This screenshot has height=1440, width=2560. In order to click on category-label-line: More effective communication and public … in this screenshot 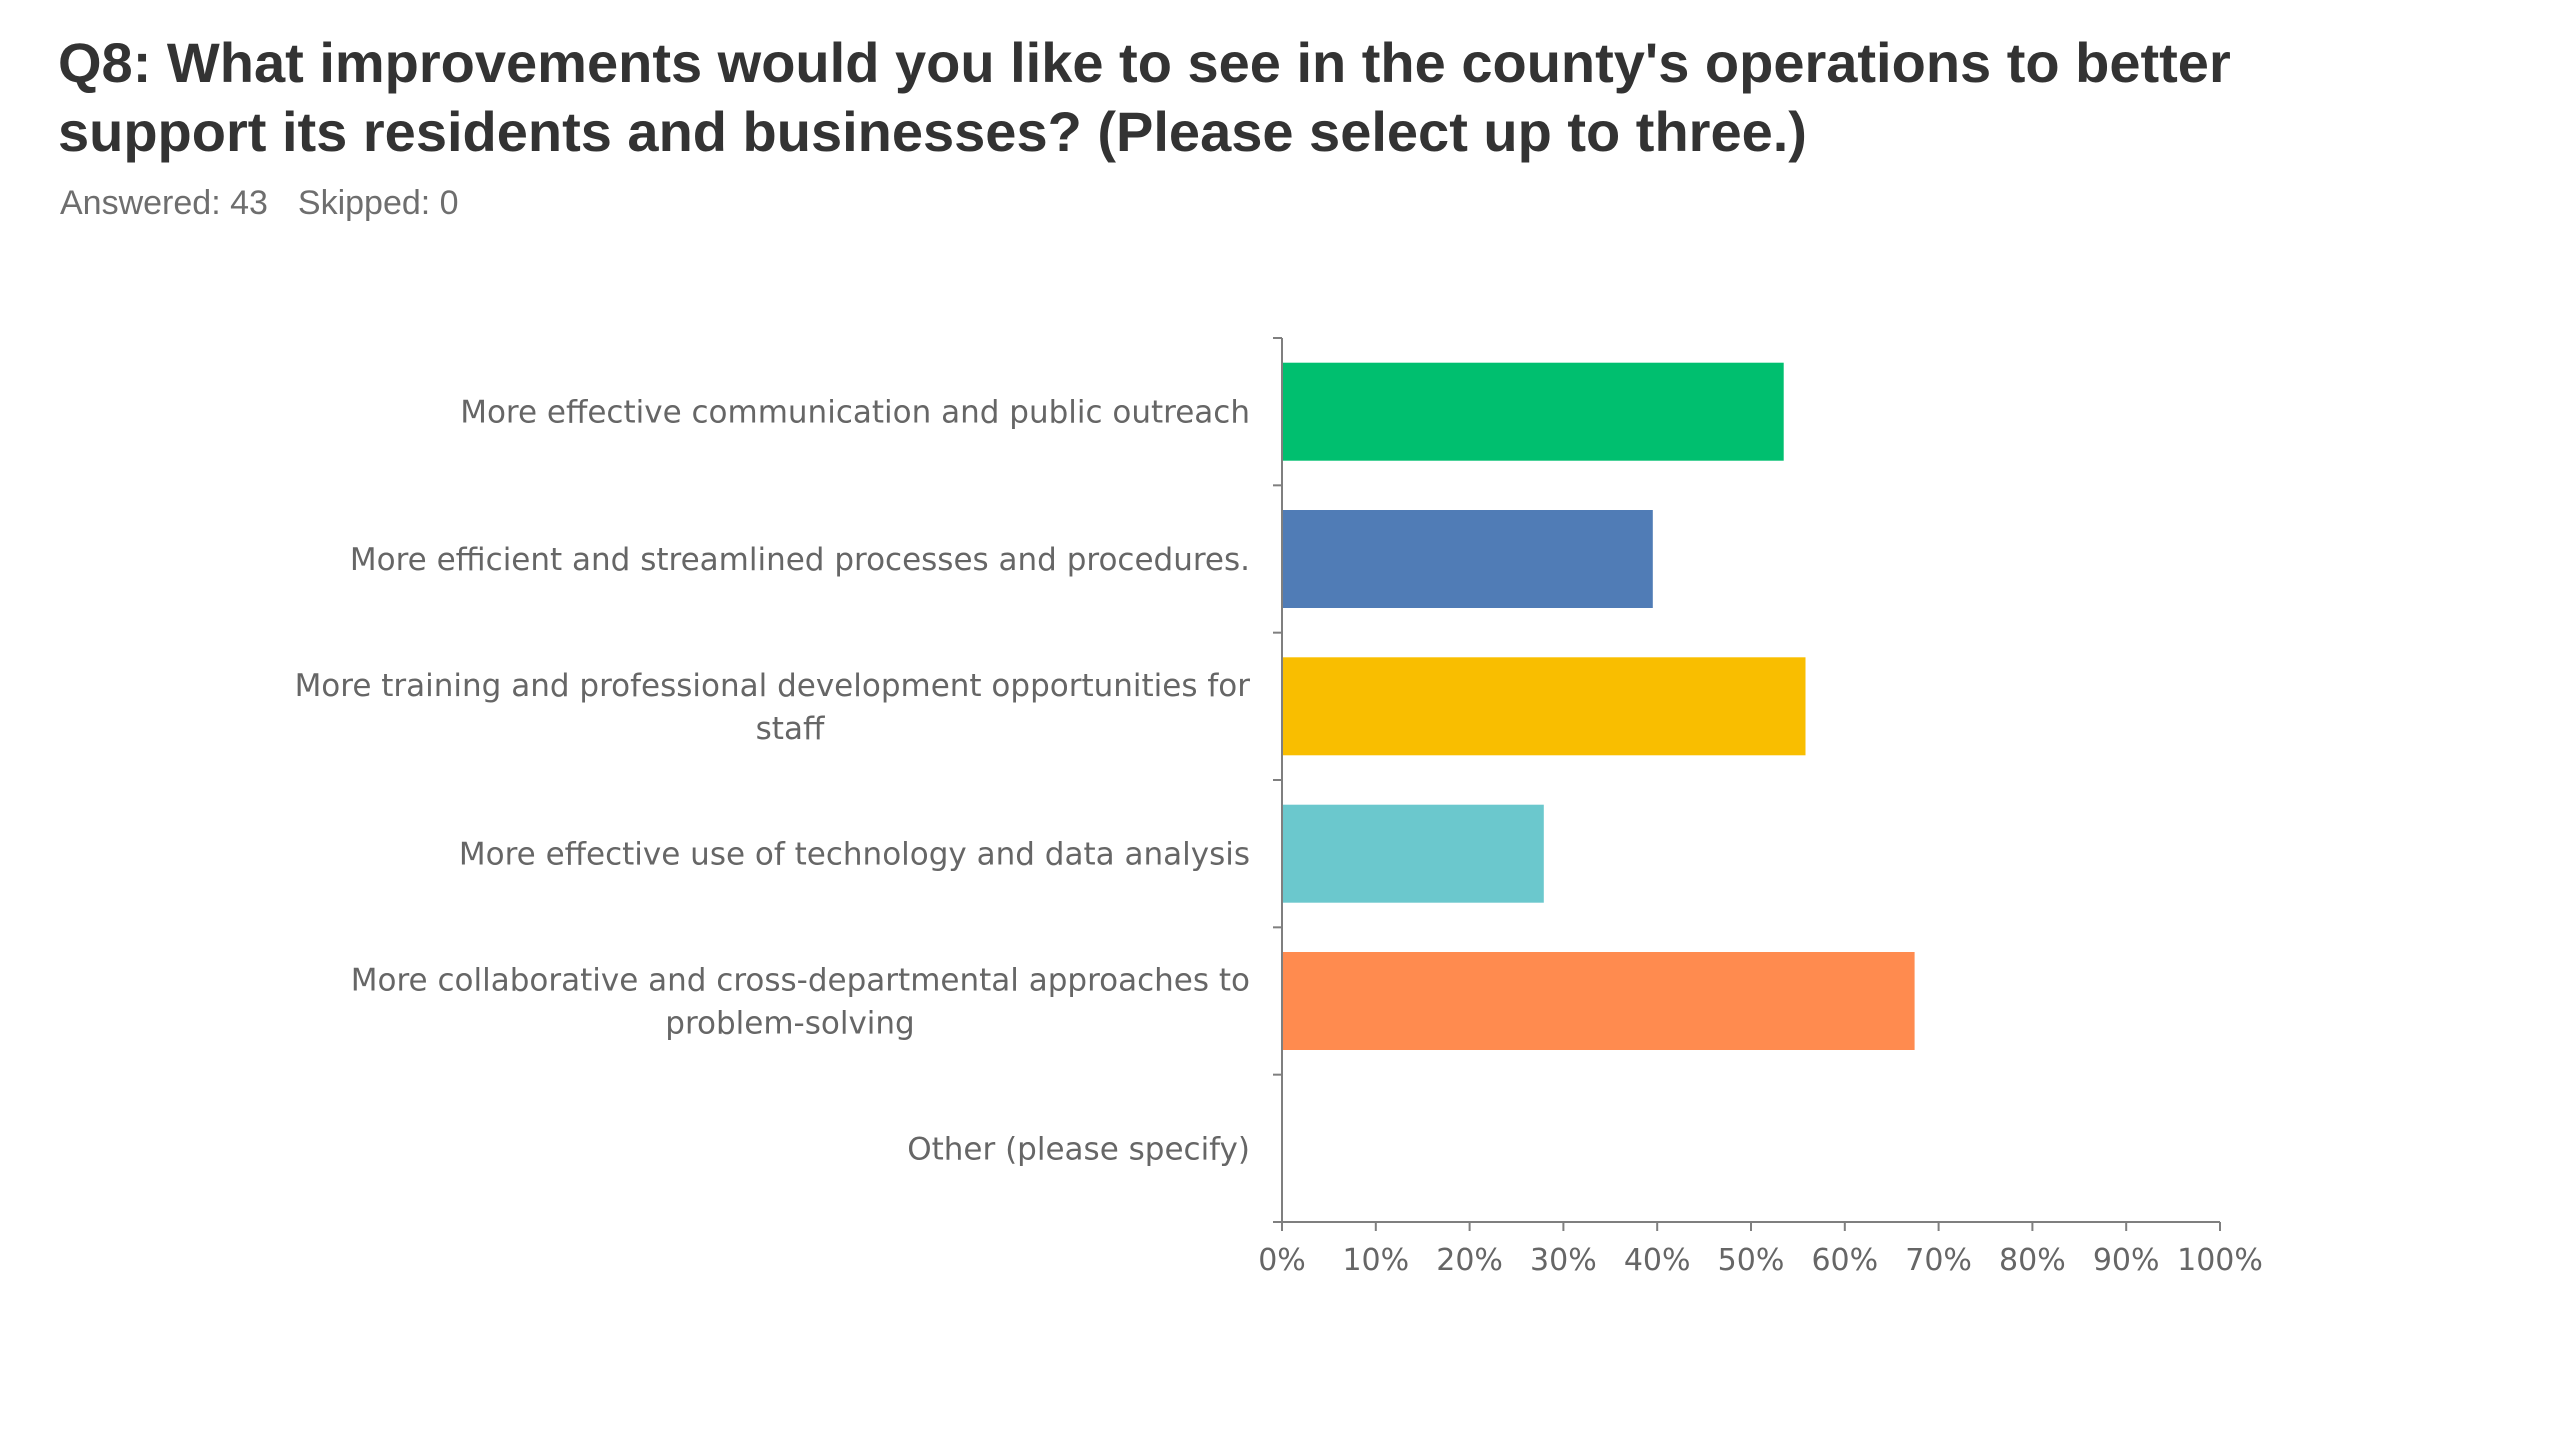, I will do `click(855, 413)`.